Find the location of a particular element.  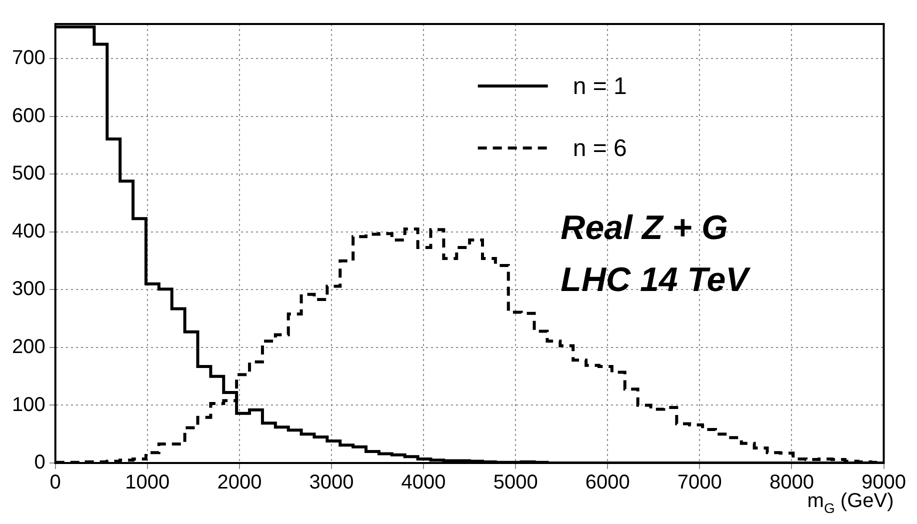

y-tick-label: 0 is located at coordinates (40, 463).